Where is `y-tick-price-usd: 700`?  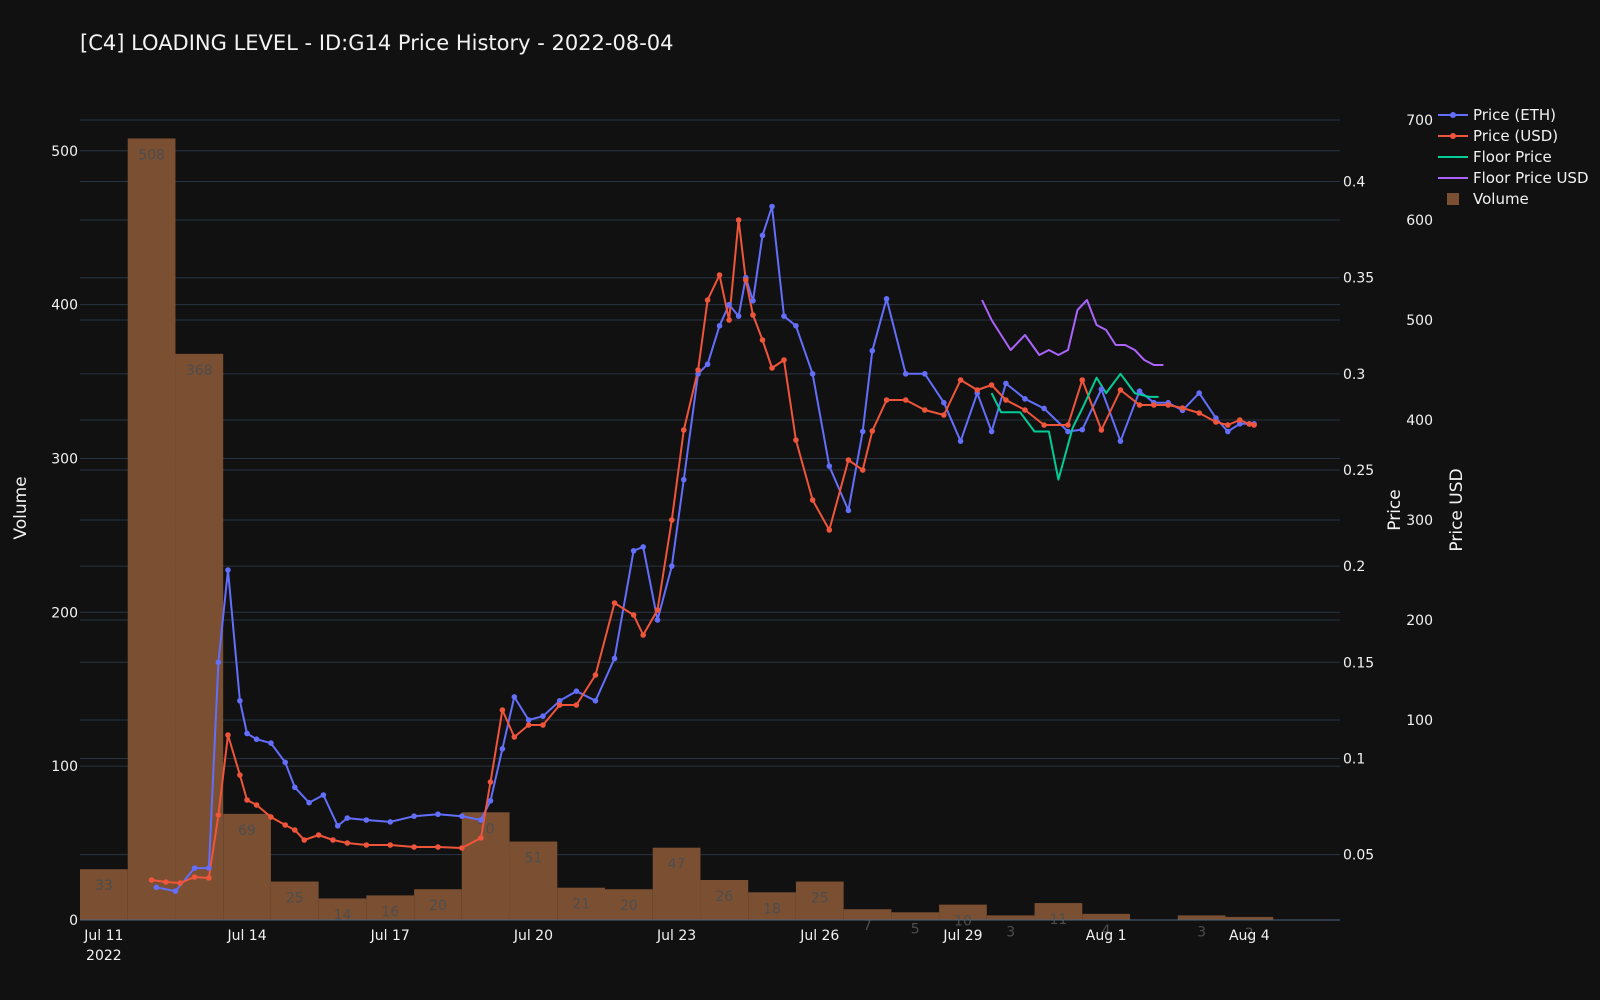
y-tick-price-usd: 700 is located at coordinates (1419, 121).